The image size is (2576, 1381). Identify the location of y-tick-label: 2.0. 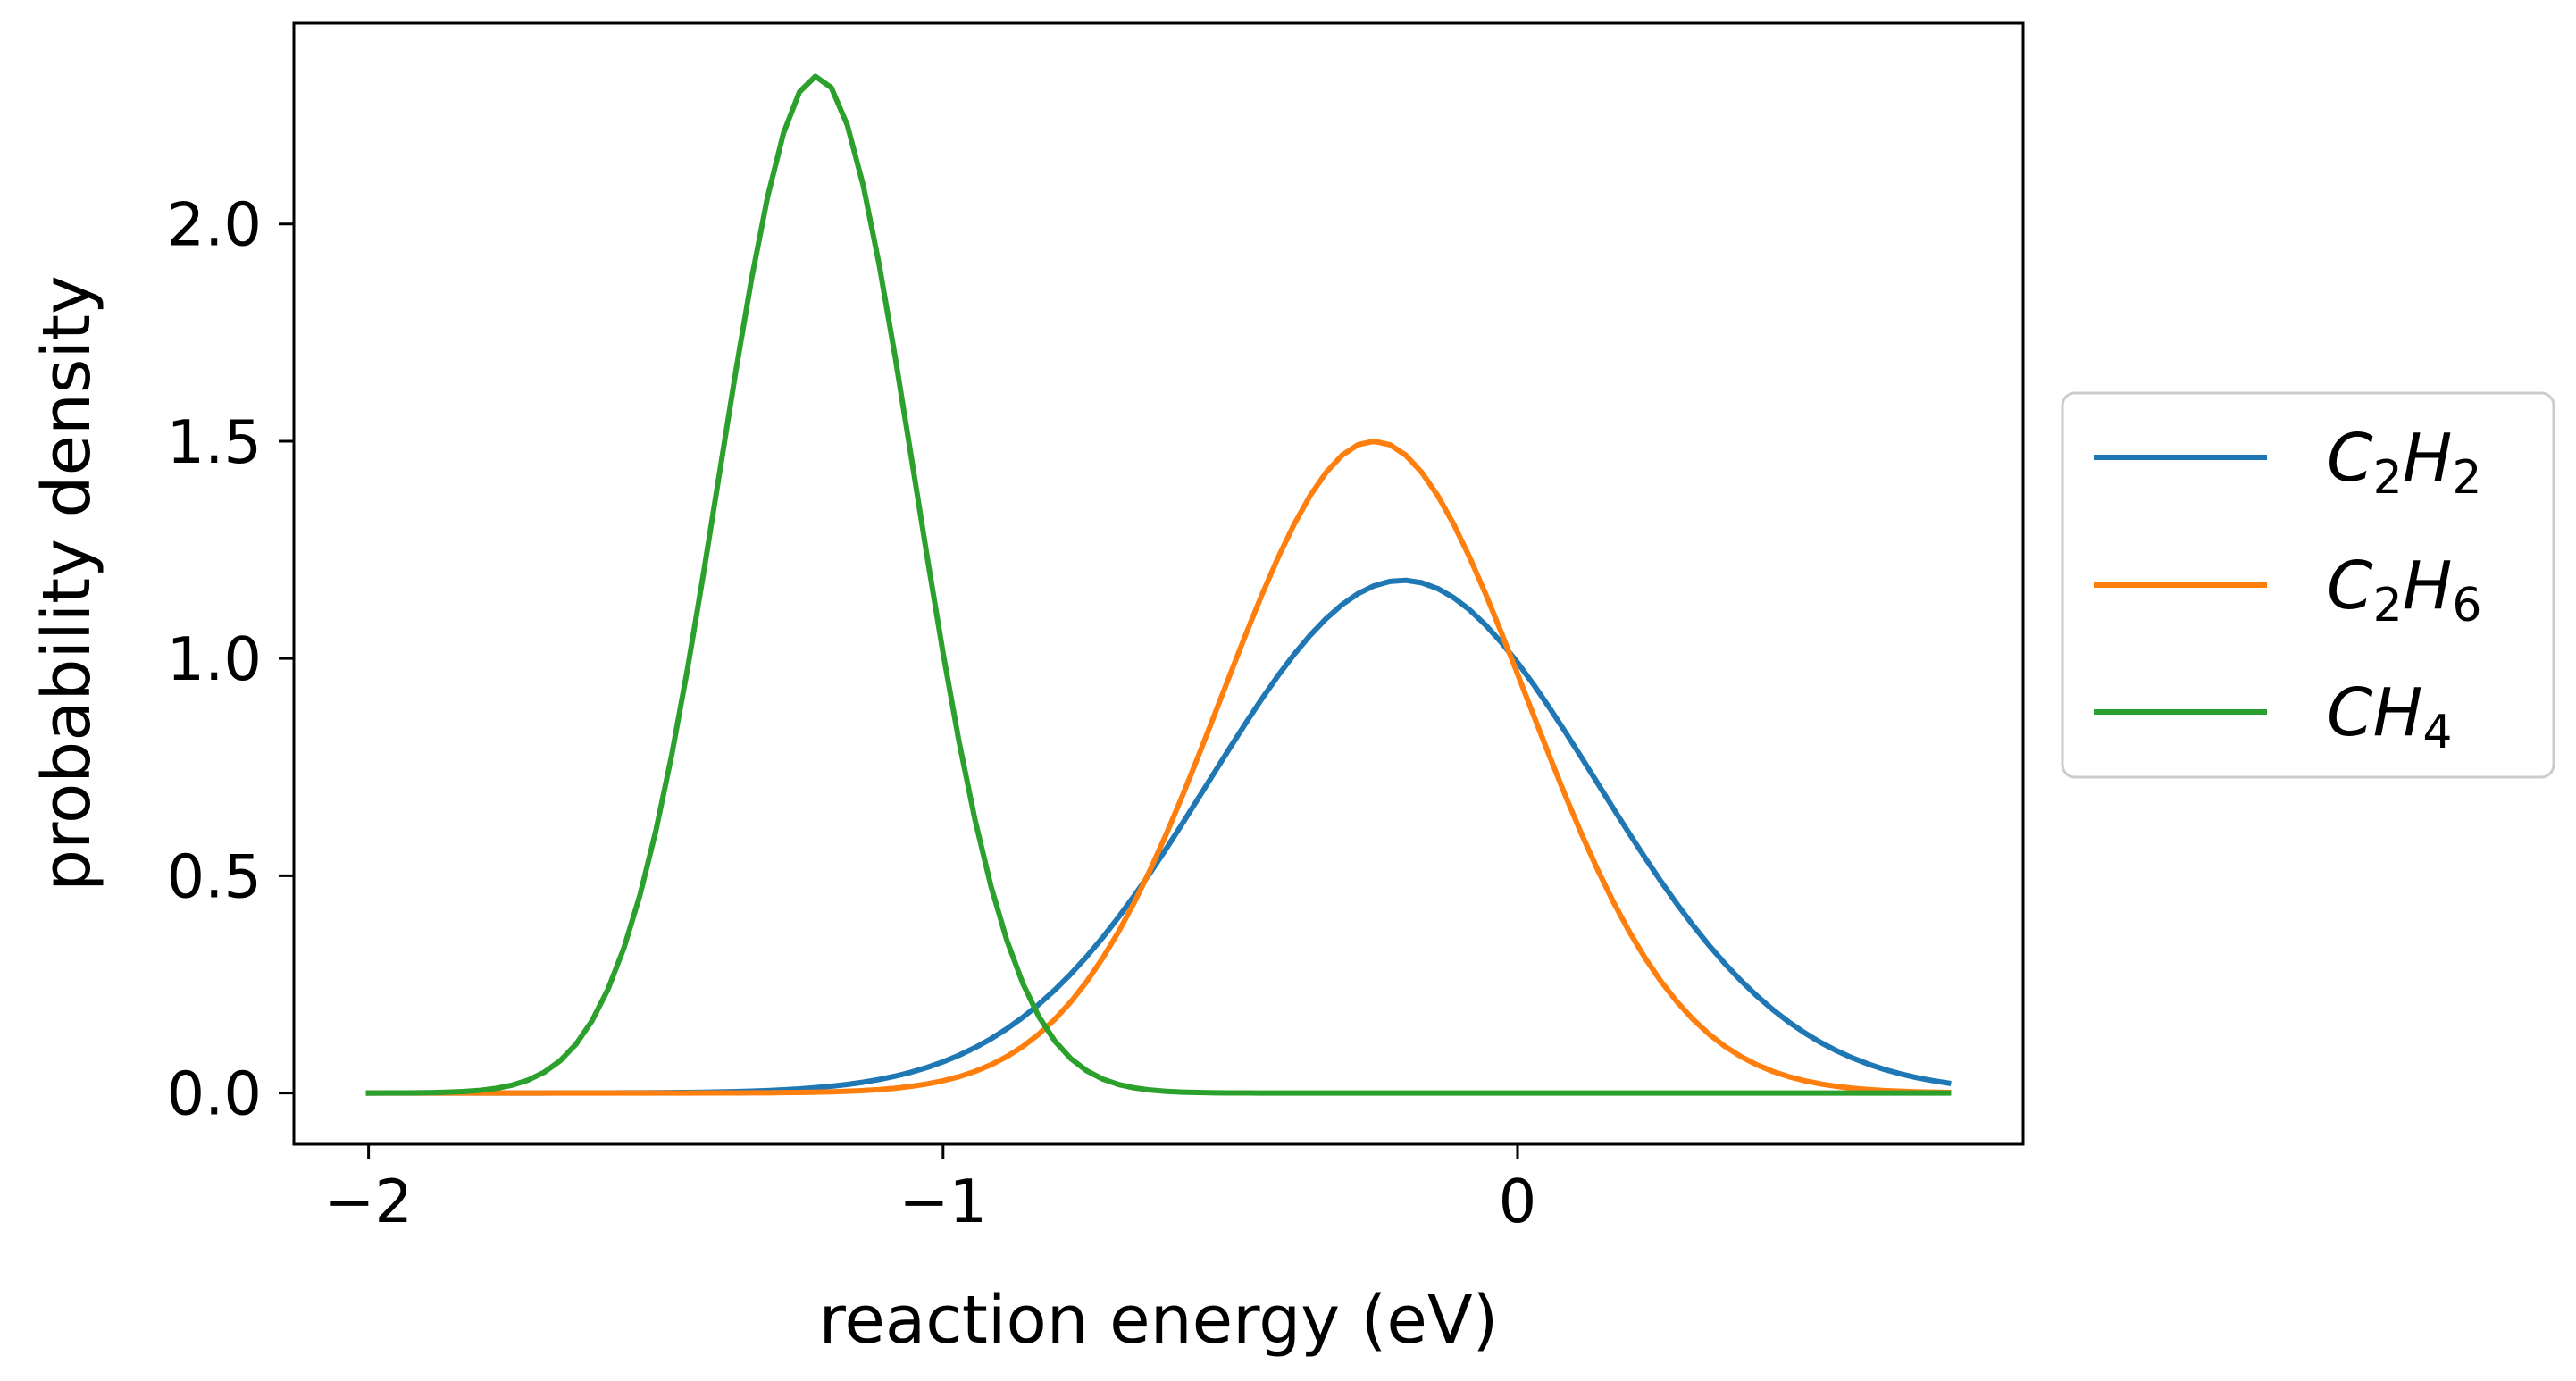
(214, 225).